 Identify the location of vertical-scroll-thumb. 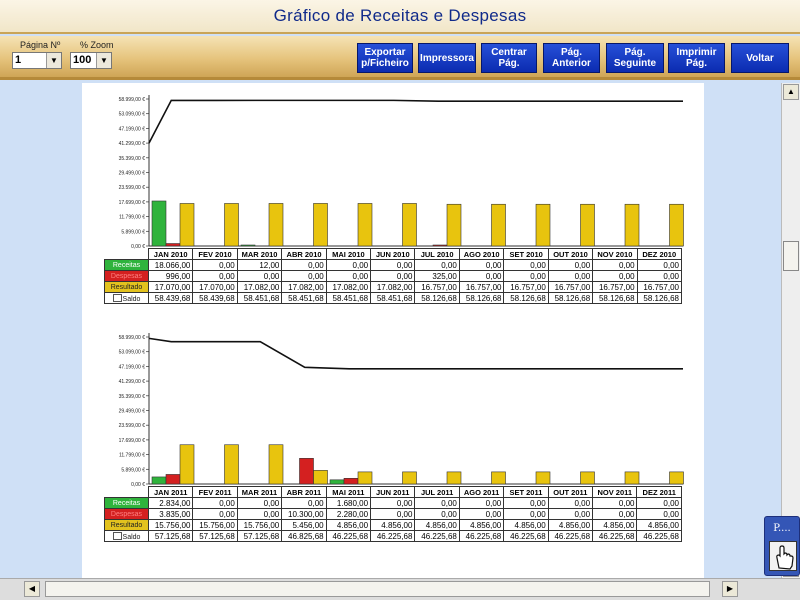
(791, 256).